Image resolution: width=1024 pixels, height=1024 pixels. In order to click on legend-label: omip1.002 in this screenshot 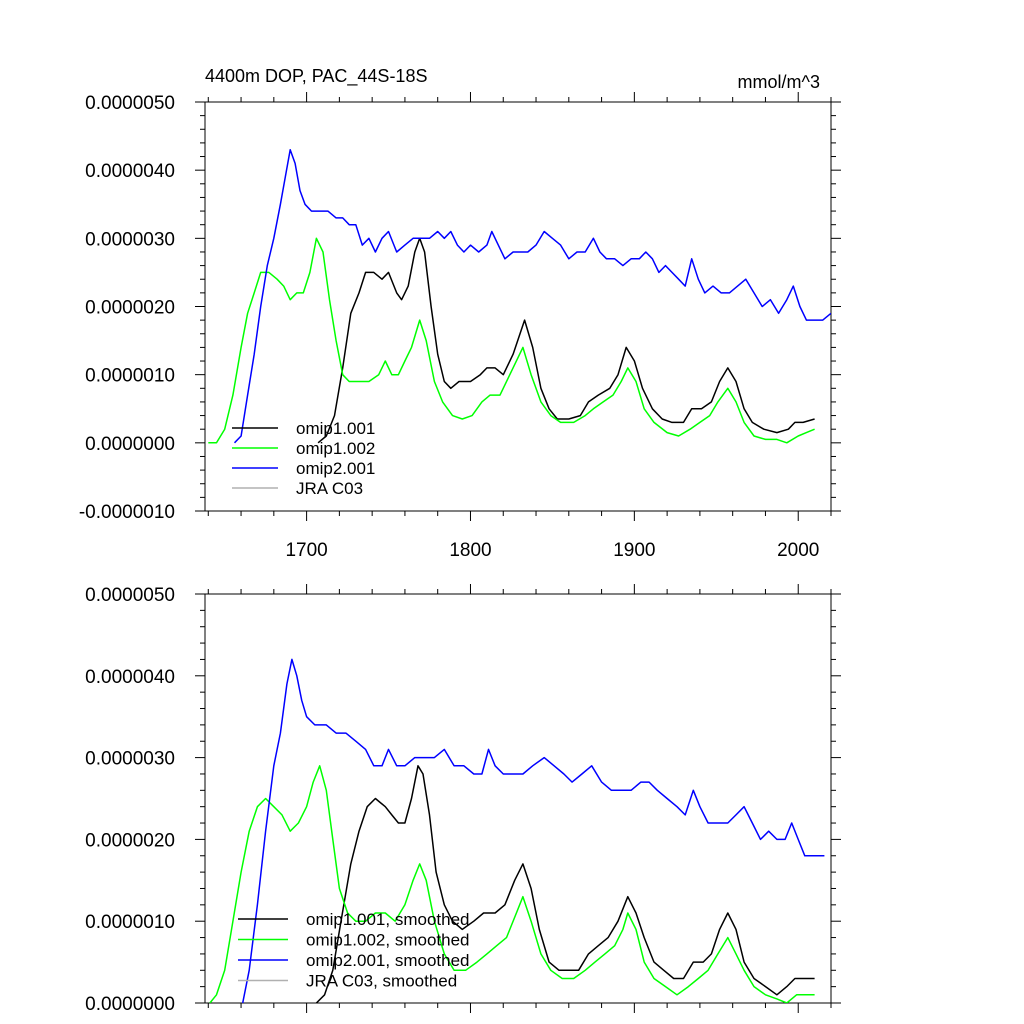, I will do `click(335, 448)`.